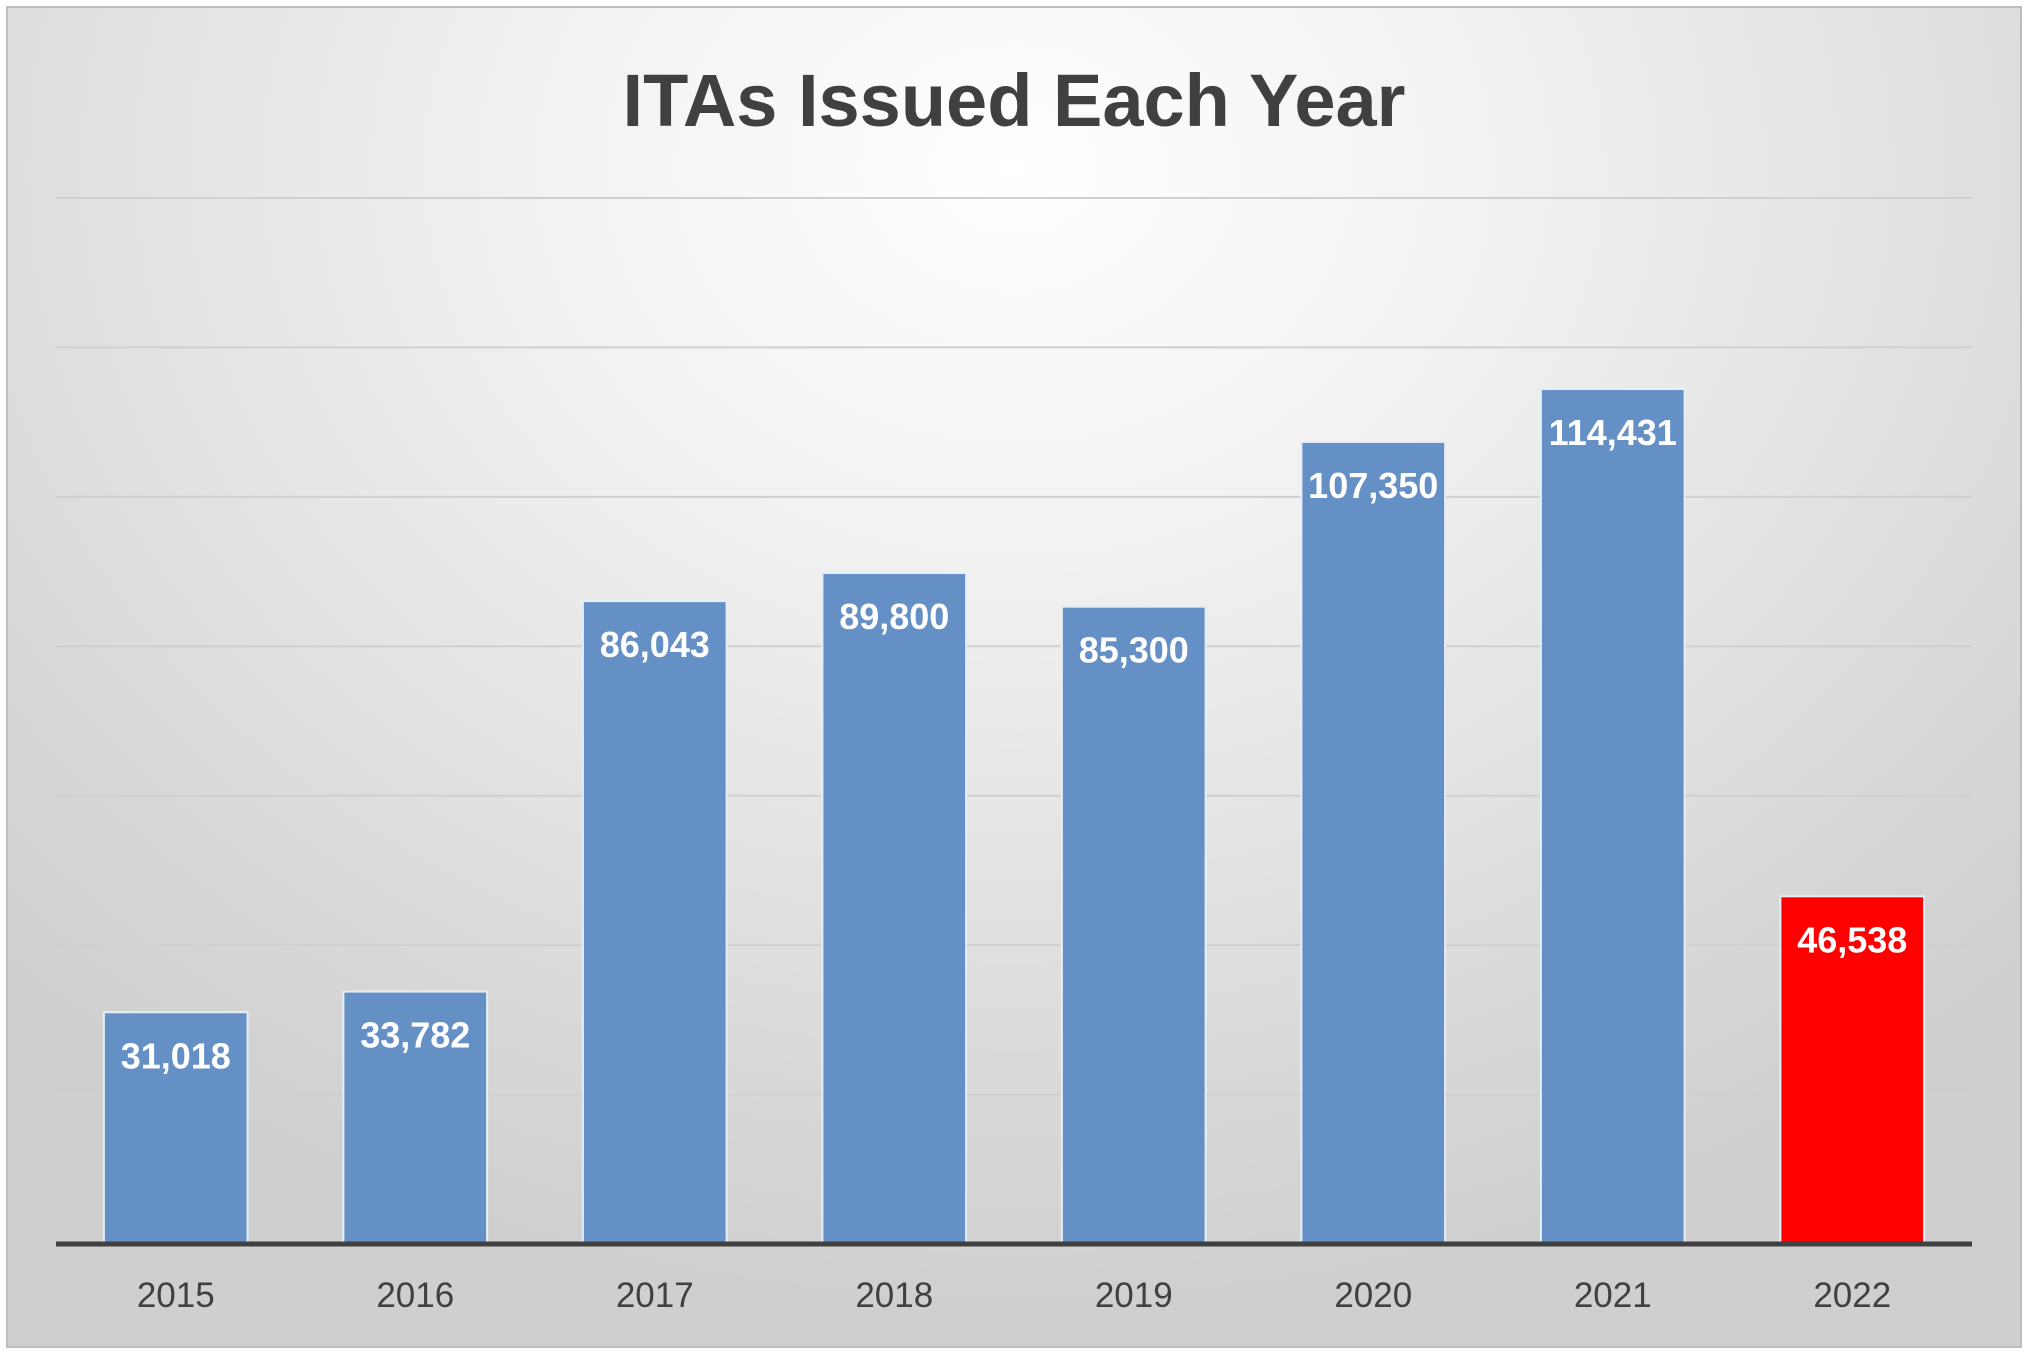 The height and width of the screenshot is (1356, 2030). Describe the element at coordinates (1133, 925) in the screenshot. I see `bar-2019` at that location.